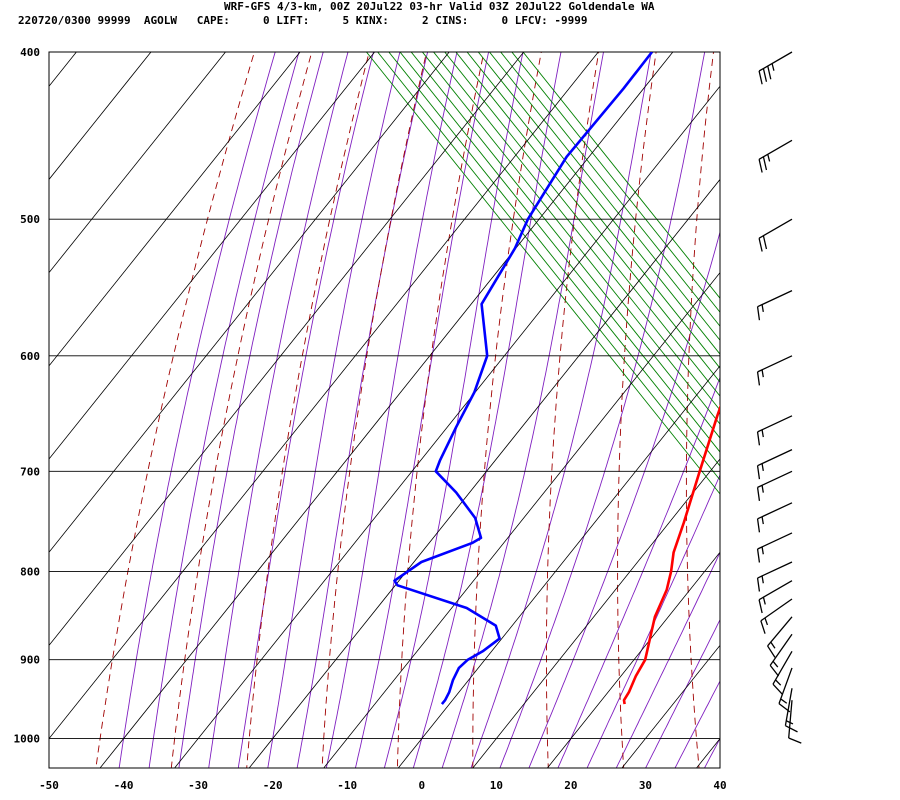 This screenshot has width=900, height=800. I want to click on x-tick-label: 0, so click(421, 785).